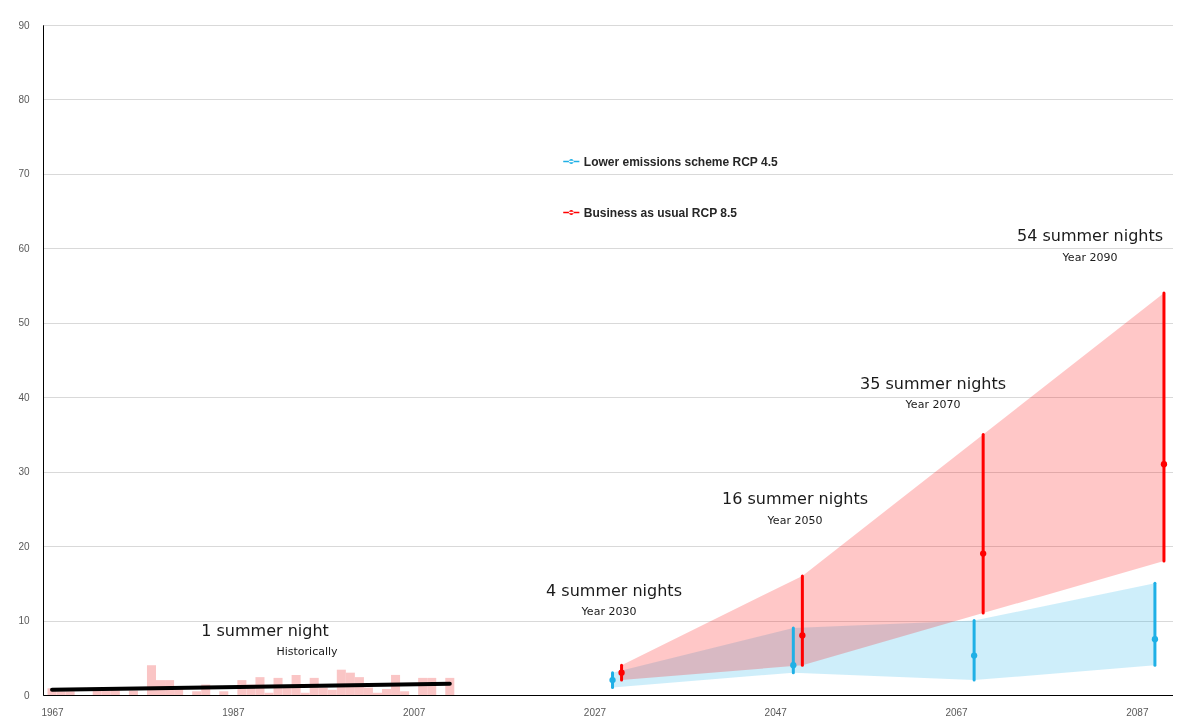  What do you see at coordinates (24, 174) in the screenshot?
I see `y-tick-label: 70` at bounding box center [24, 174].